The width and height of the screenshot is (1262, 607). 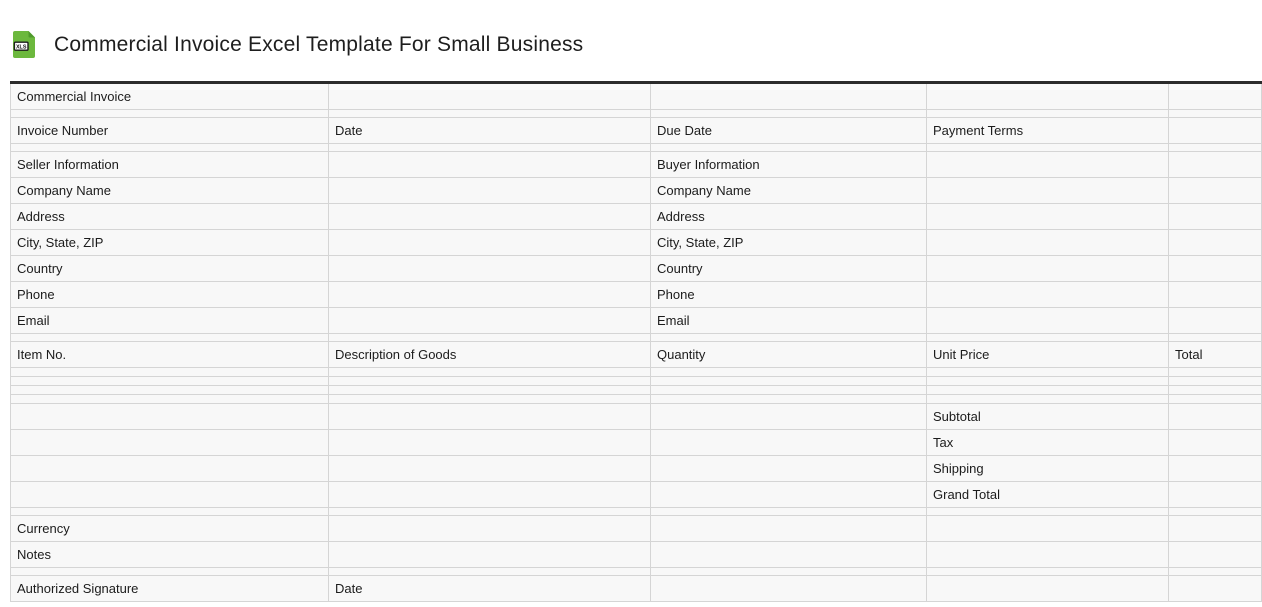 What do you see at coordinates (1047, 468) in the screenshot?
I see `cell-shipping-label: Shipping` at bounding box center [1047, 468].